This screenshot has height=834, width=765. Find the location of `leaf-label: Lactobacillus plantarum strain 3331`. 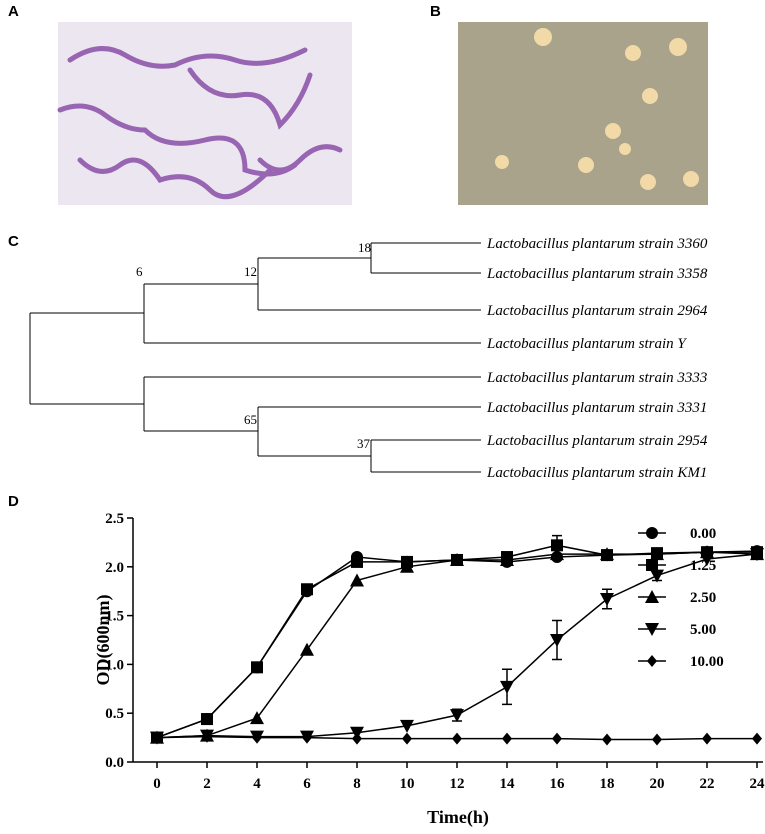

leaf-label: Lactobacillus plantarum strain 3331 is located at coordinates (596, 408).